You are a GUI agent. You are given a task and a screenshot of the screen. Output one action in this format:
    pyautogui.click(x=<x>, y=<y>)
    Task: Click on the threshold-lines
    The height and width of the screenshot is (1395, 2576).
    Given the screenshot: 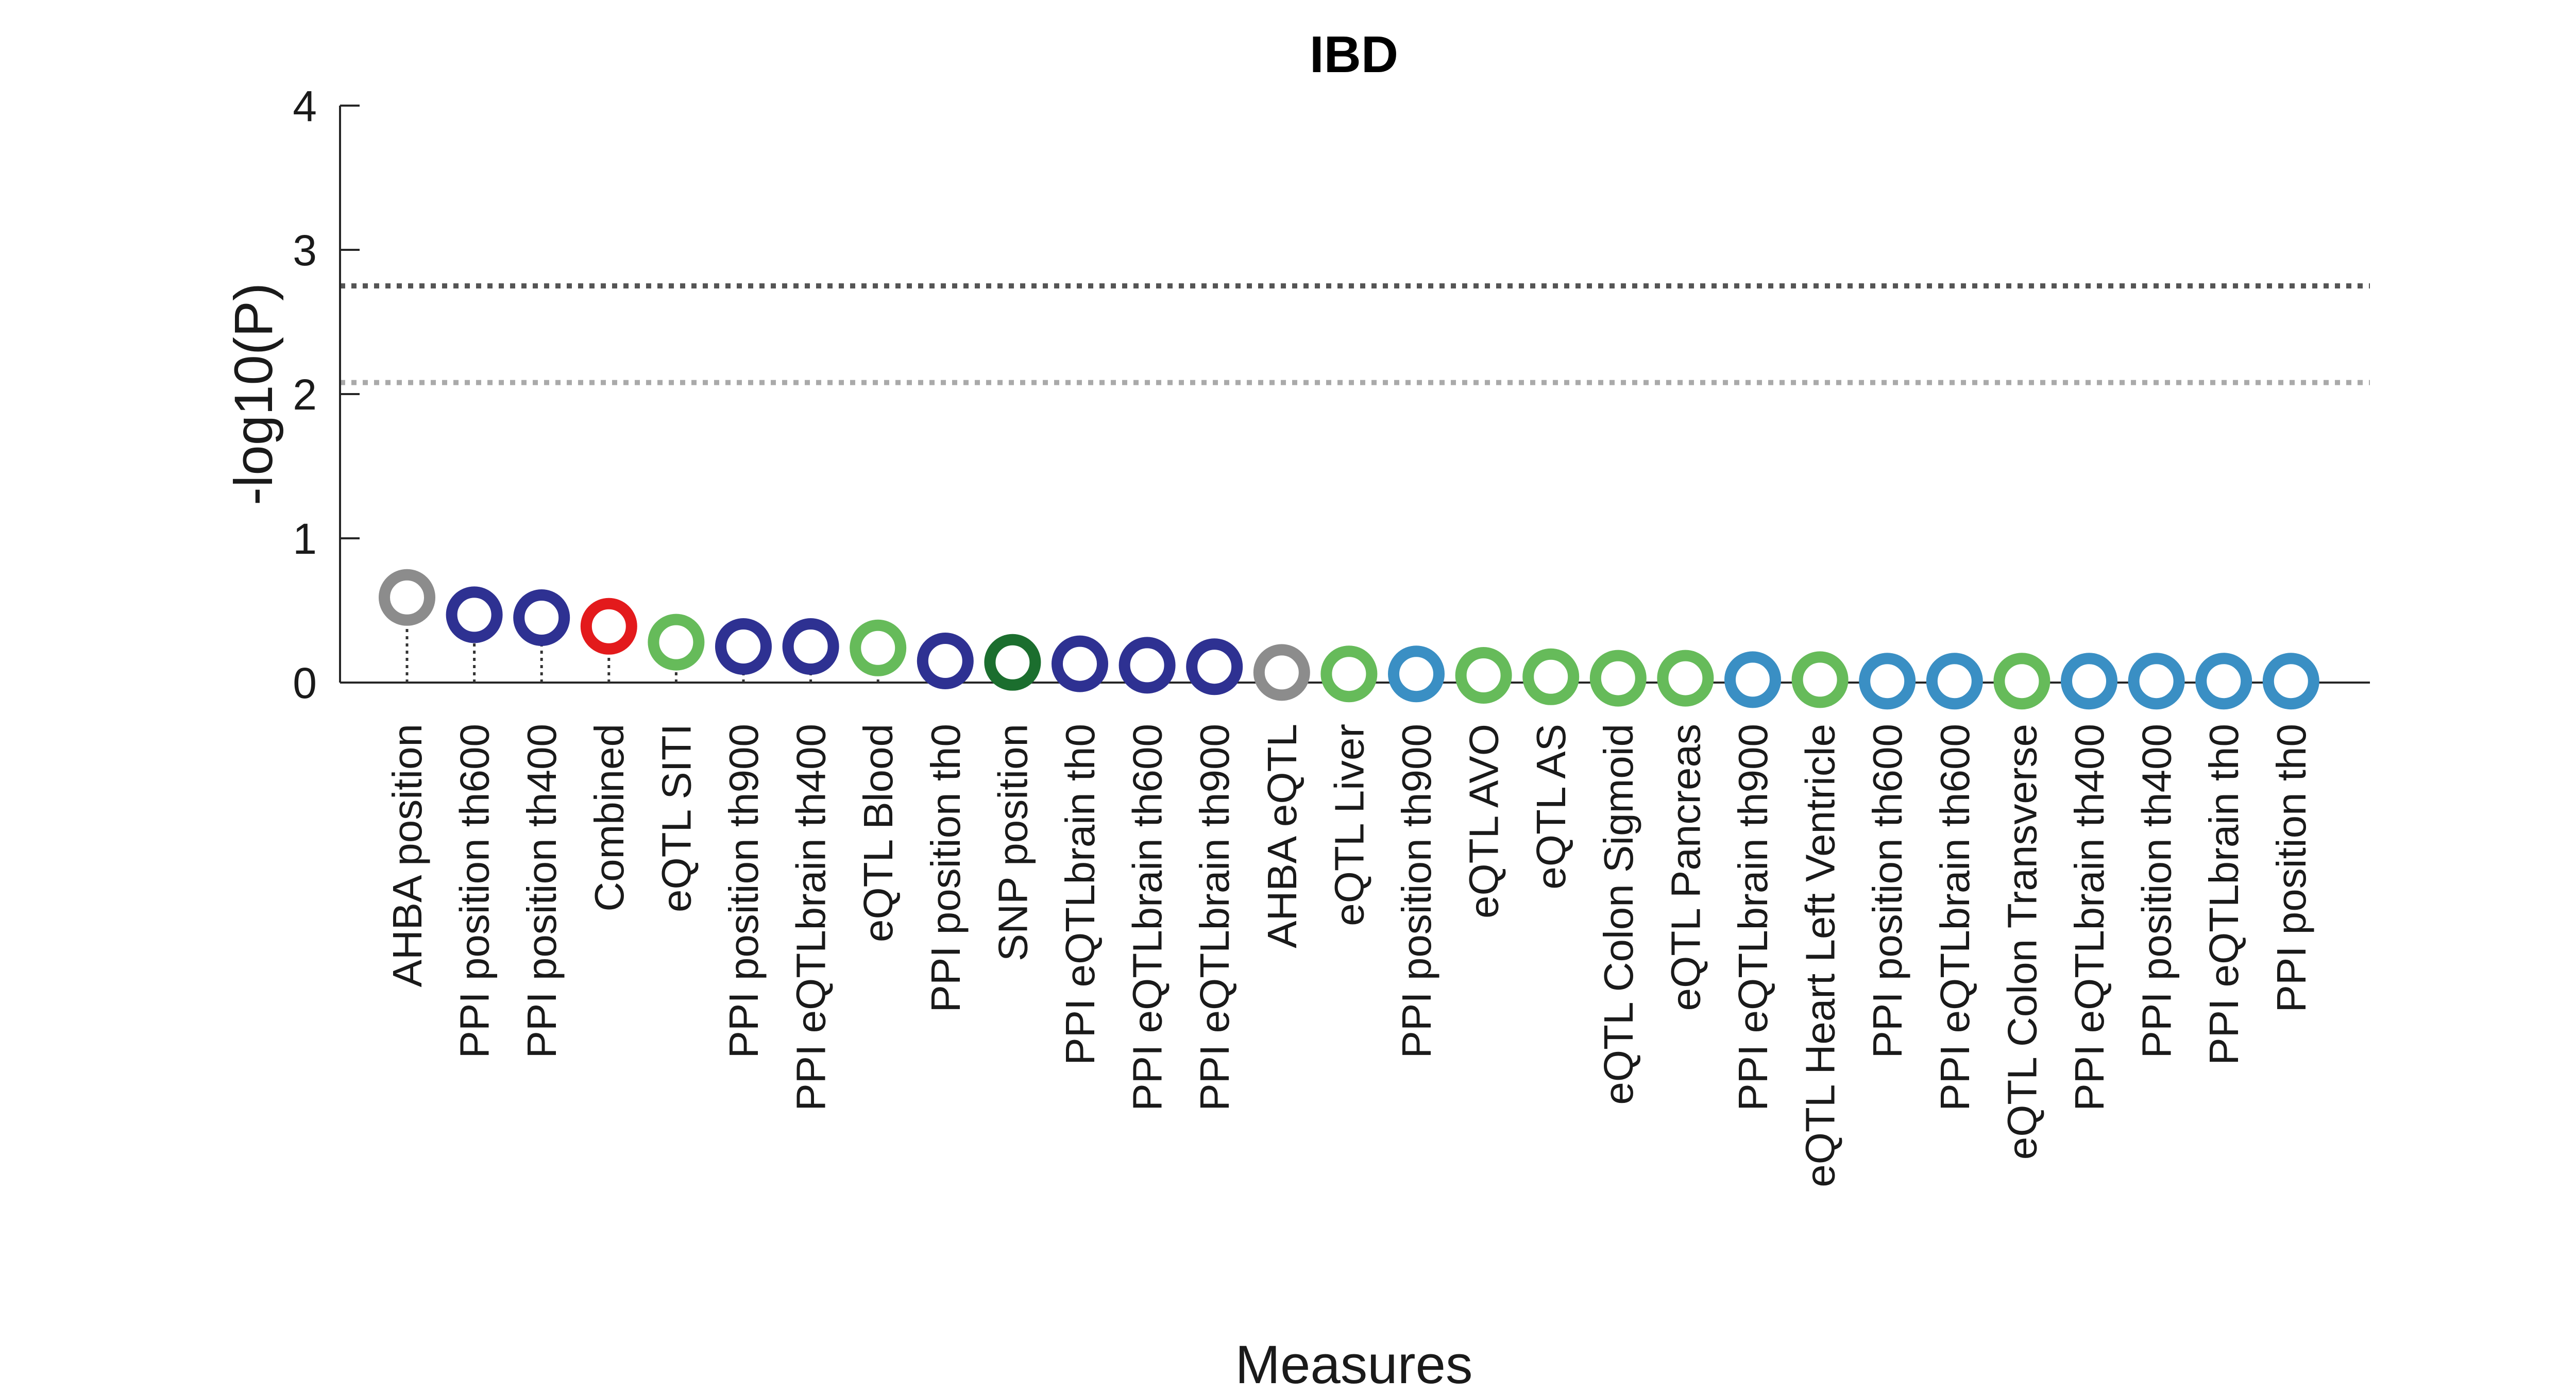 What is the action you would take?
    pyautogui.click(x=1355, y=334)
    